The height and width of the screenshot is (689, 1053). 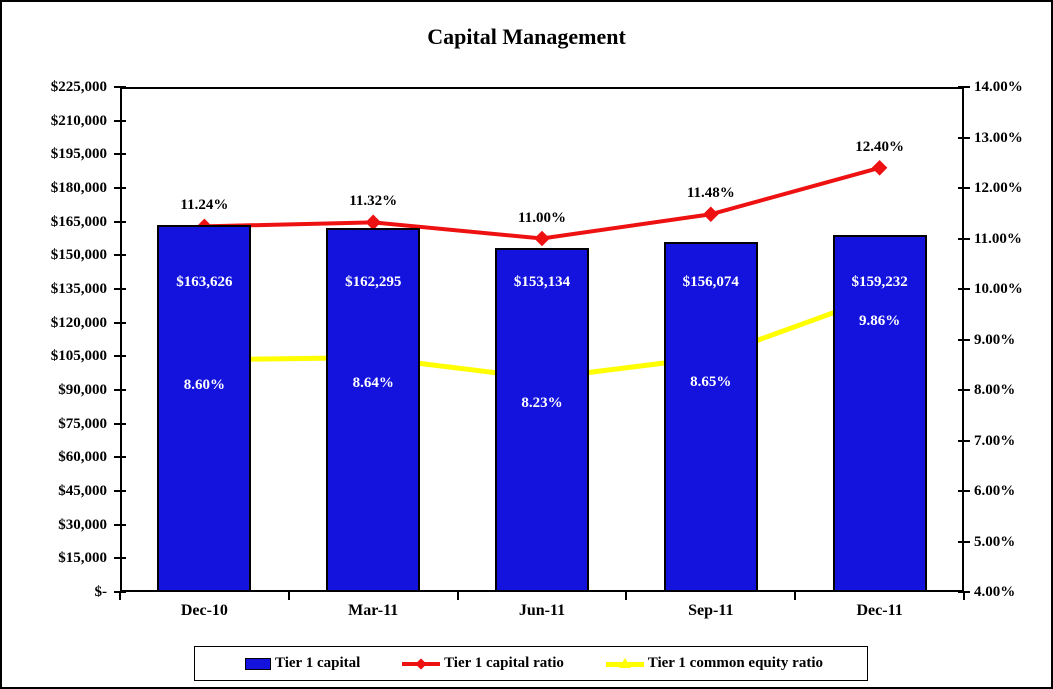 What do you see at coordinates (624, 664) in the screenshot?
I see `line-triangle-icon` at bounding box center [624, 664].